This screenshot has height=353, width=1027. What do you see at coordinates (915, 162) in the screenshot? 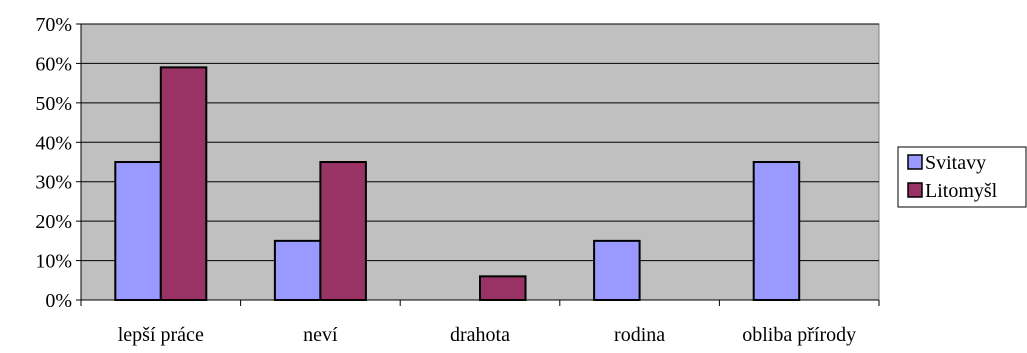
I see `legend-swatch-svitavy` at bounding box center [915, 162].